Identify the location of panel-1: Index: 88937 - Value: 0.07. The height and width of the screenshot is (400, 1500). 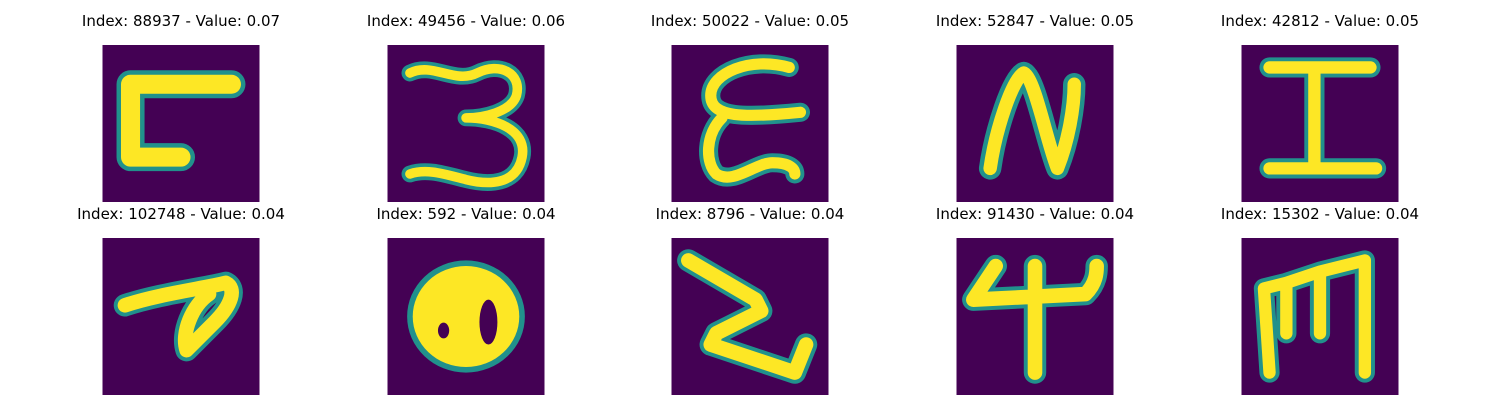
(181, 107).